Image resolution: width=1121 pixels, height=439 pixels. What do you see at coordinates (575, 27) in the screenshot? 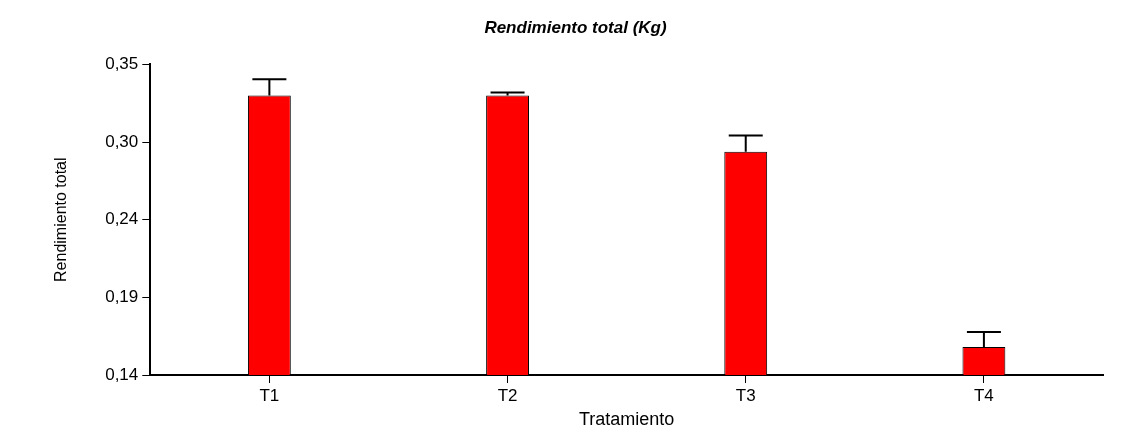
I see `chart-title: Rendimiento total (Kg)` at bounding box center [575, 27].